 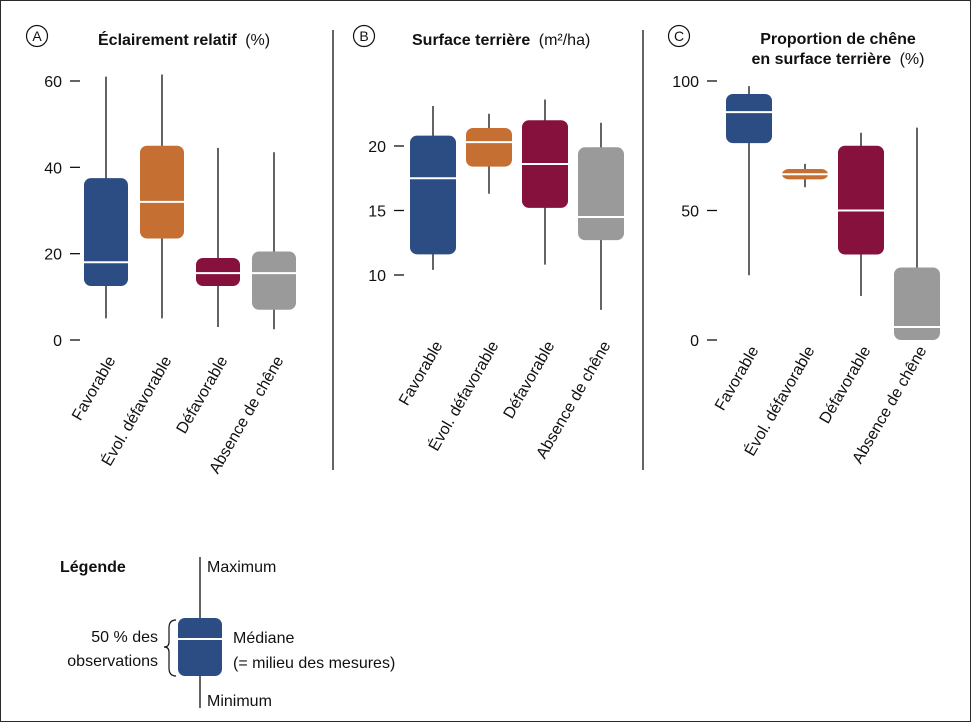 What do you see at coordinates (203, 394) in the screenshot?
I see `panel-a-category-defavorable: Défavorable` at bounding box center [203, 394].